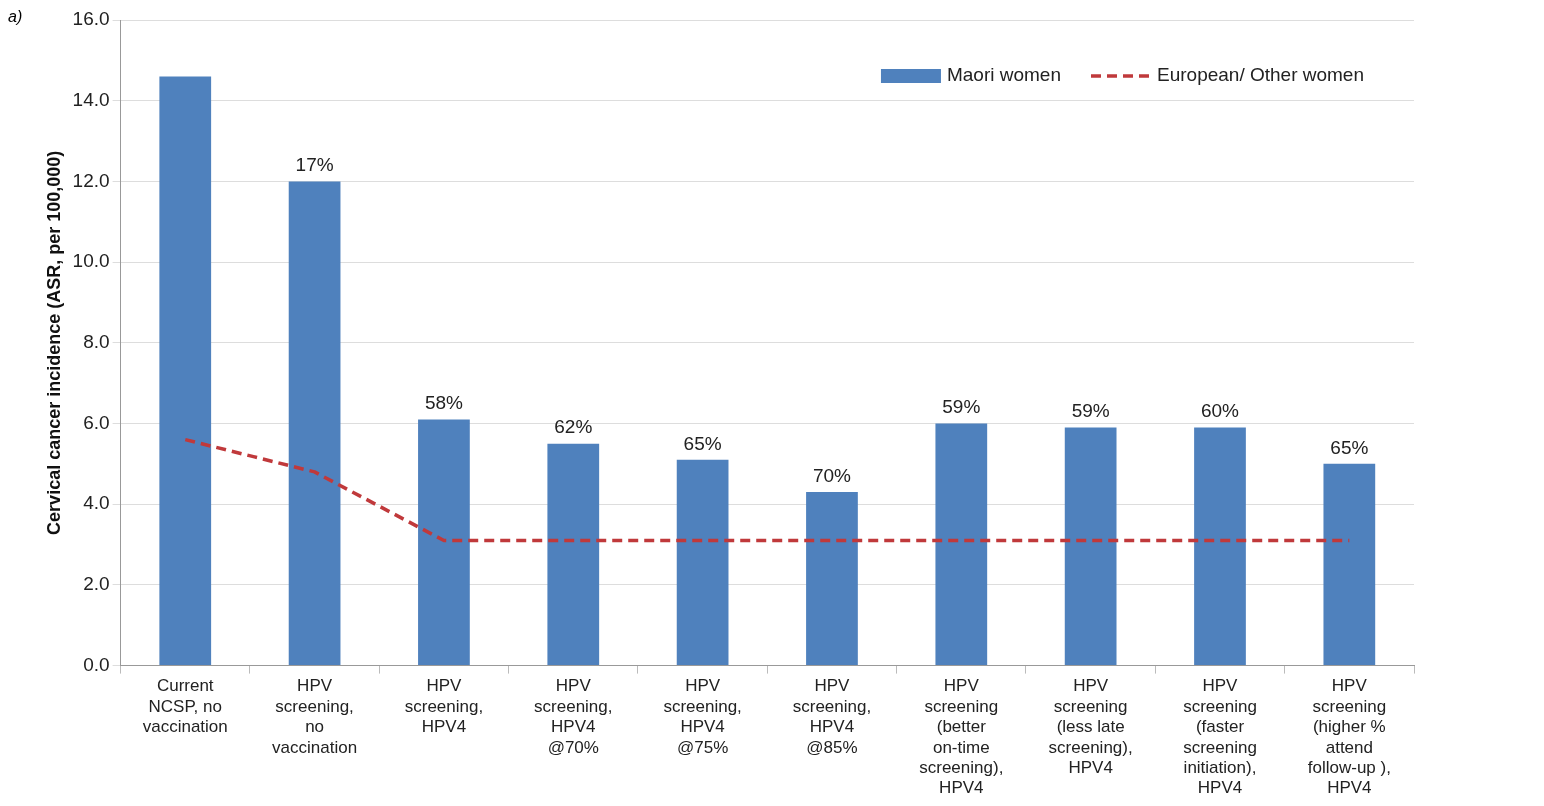 The width and height of the screenshot is (1544, 806). Describe the element at coordinates (314, 165) in the screenshot. I see `annotation: 17%` at that location.